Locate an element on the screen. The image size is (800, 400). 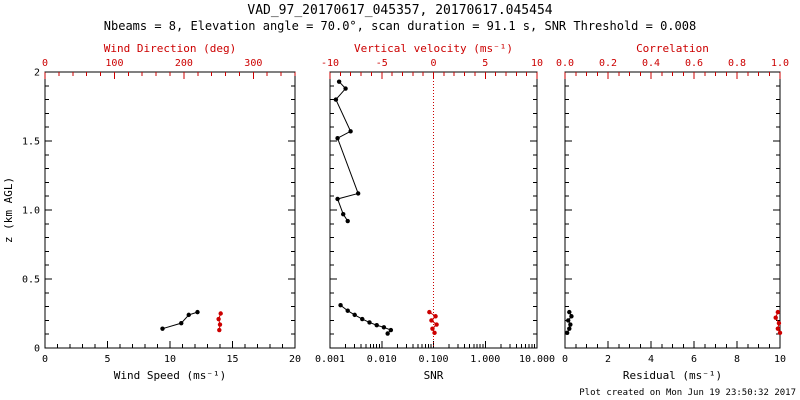
y-tick-label: 1.5 is located at coordinates (31, 142).